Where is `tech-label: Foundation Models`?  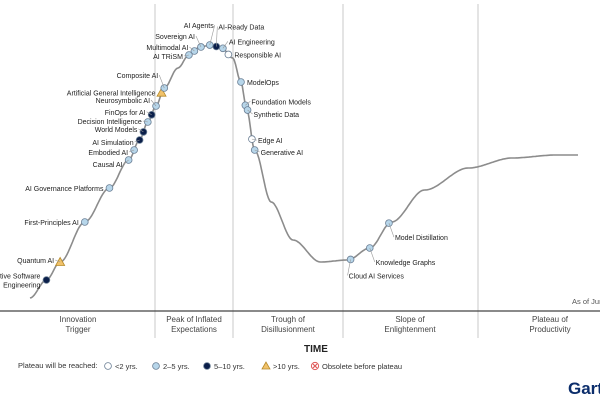 tech-label: Foundation Models is located at coordinates (281, 102).